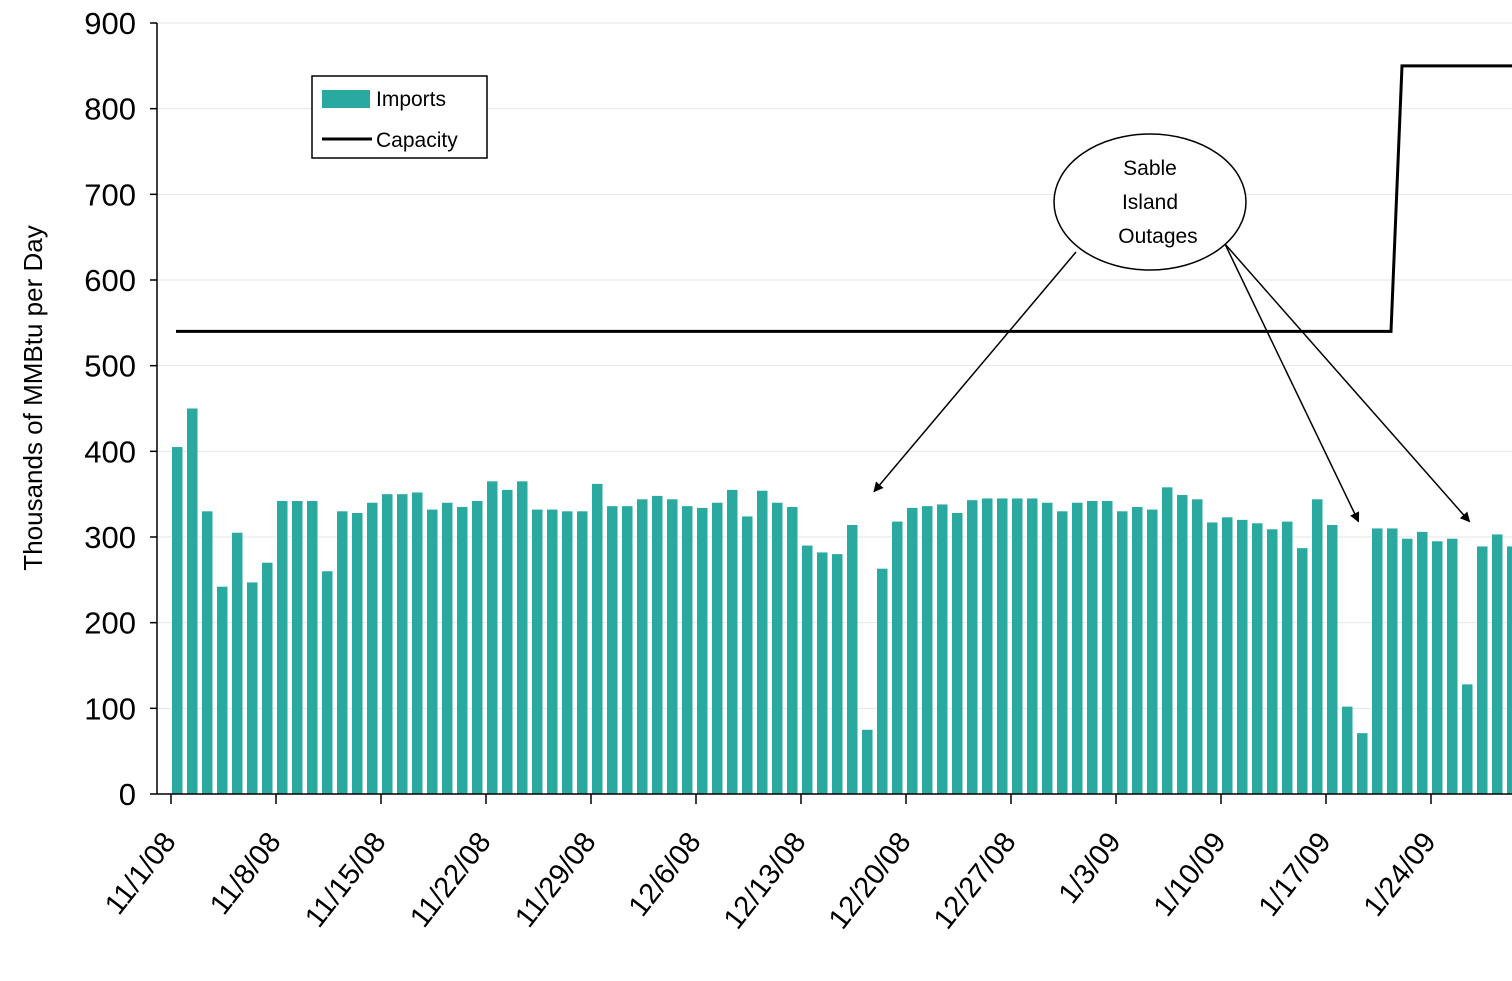 The width and height of the screenshot is (1512, 981). I want to click on y-tick-label: 800, so click(110, 109).